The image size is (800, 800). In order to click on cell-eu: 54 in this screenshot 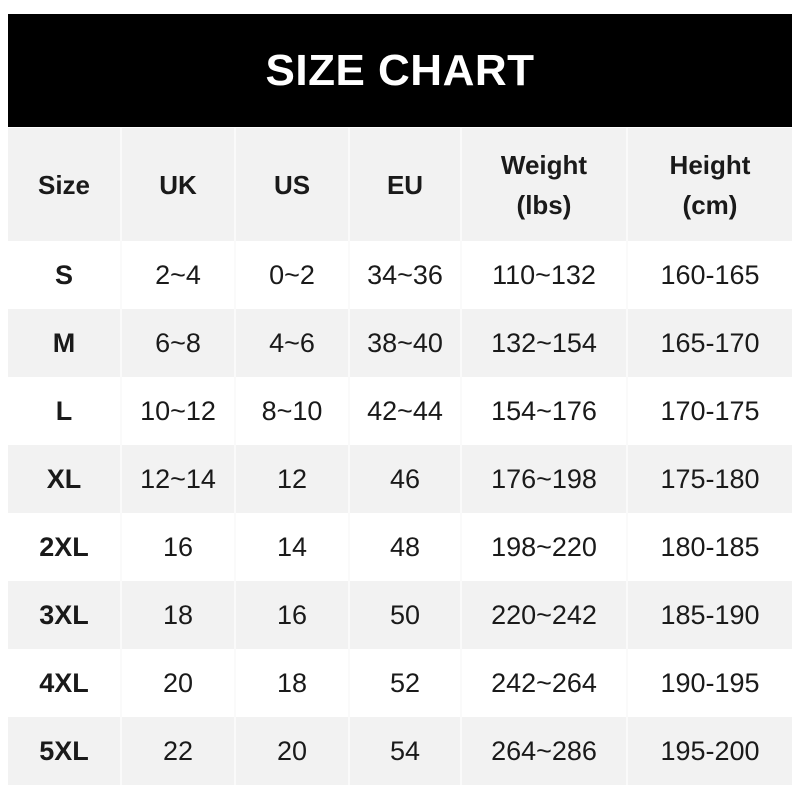, I will do `click(404, 751)`.